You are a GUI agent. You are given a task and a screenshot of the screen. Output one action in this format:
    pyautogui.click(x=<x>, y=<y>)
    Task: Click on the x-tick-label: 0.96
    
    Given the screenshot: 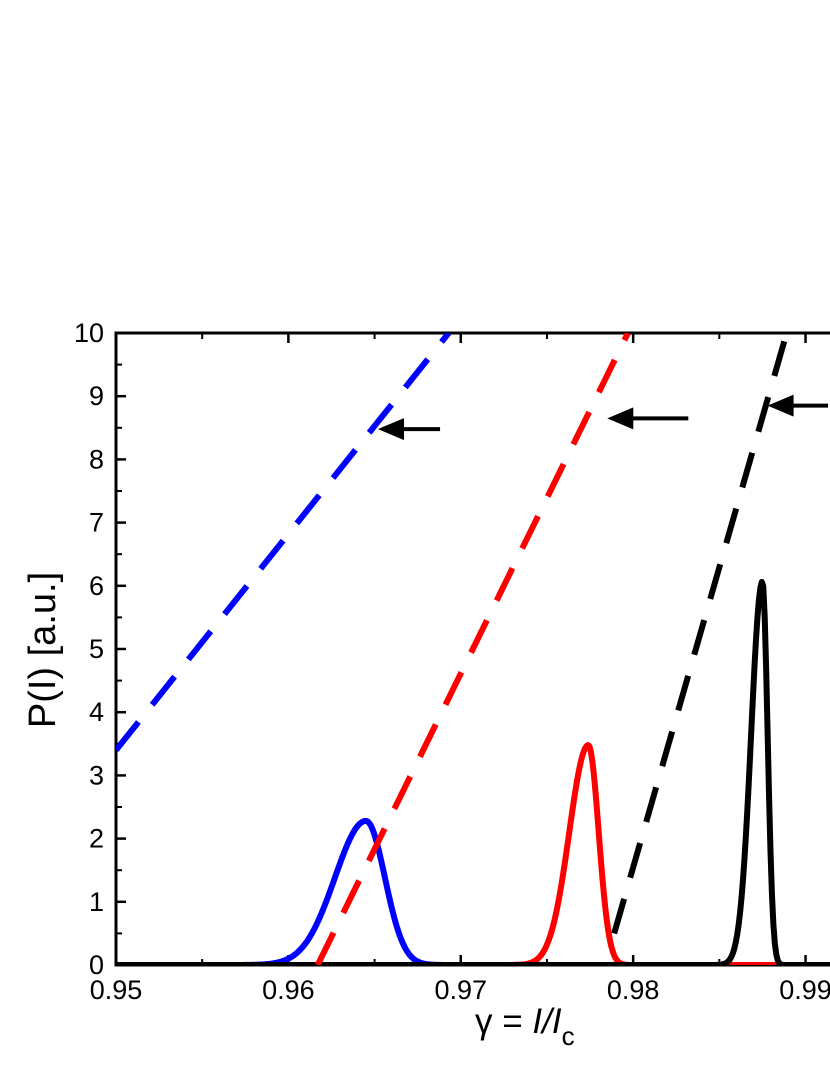 What is the action you would take?
    pyautogui.click(x=288, y=990)
    